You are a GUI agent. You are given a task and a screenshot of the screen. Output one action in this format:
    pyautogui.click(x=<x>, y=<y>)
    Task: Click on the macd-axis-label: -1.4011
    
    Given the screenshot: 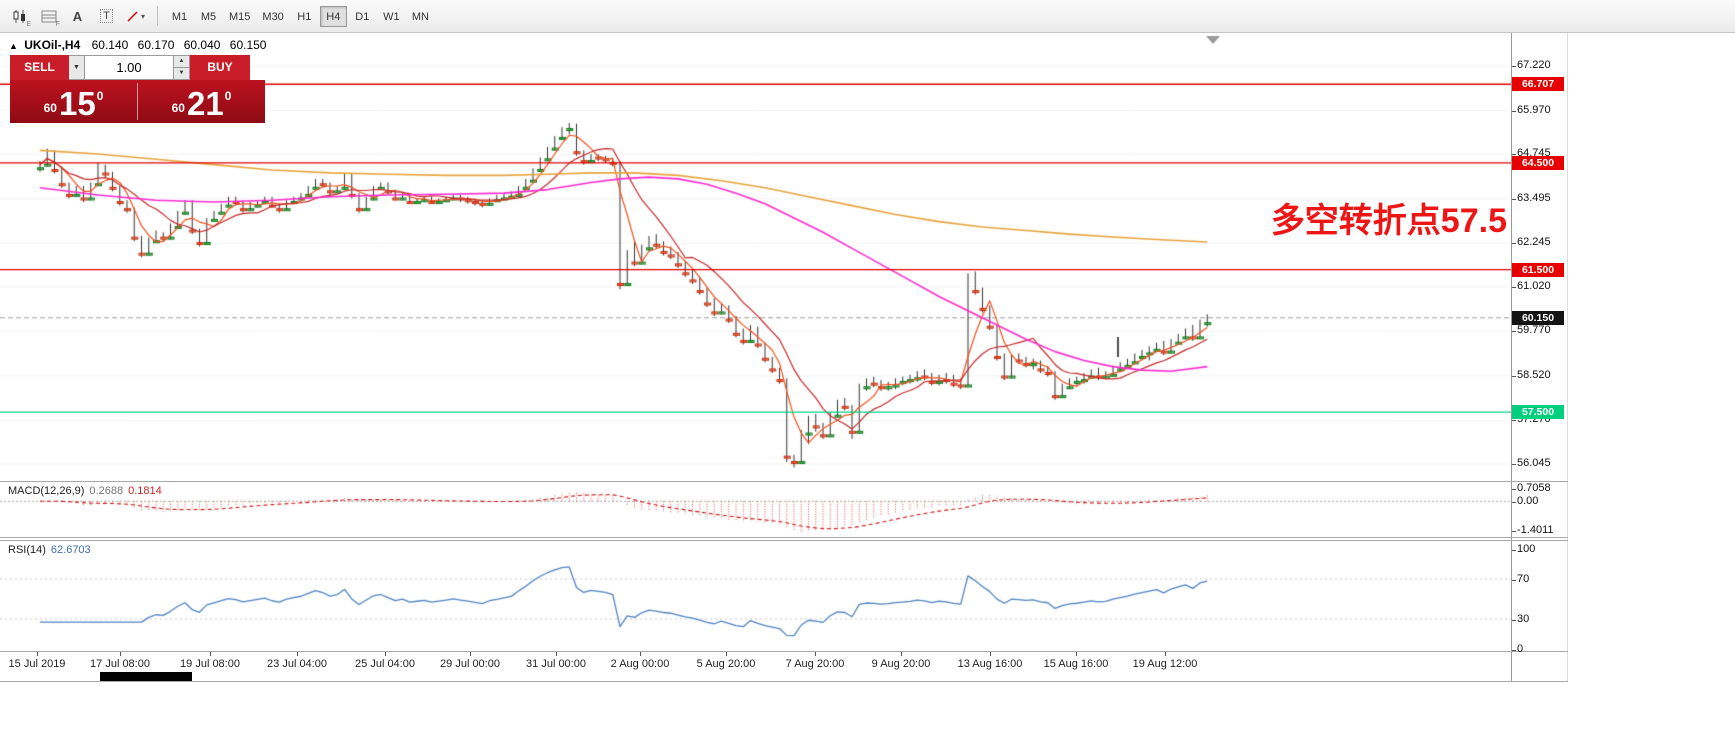 What is the action you would take?
    pyautogui.click(x=1533, y=529)
    